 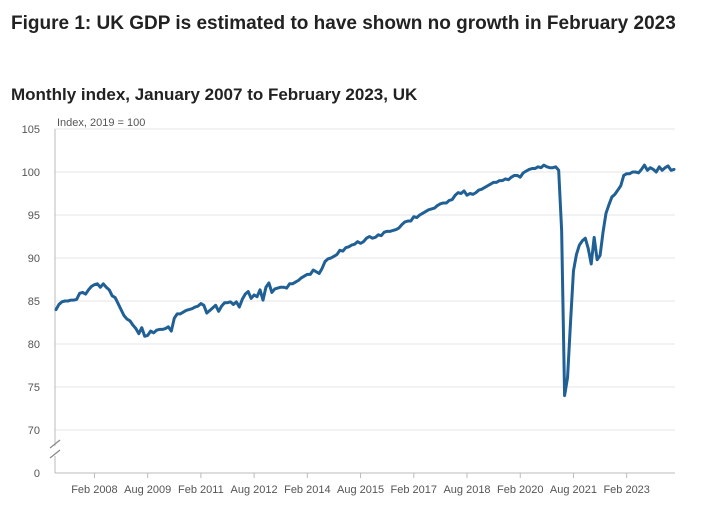 What do you see at coordinates (466, 490) in the screenshot?
I see `x-tick-label: Aug 2018` at bounding box center [466, 490].